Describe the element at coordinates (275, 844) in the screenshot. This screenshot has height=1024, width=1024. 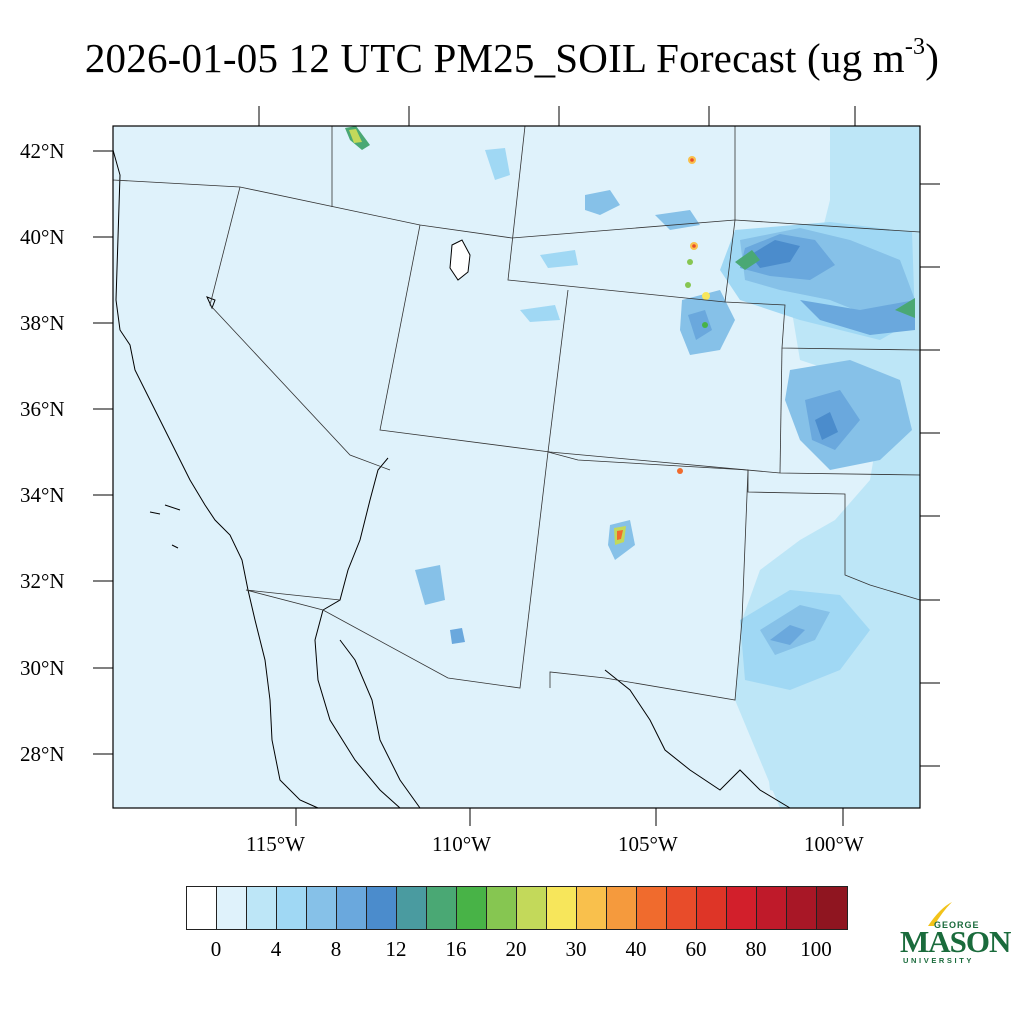
I see `lon-label-115w: 115°W` at that location.